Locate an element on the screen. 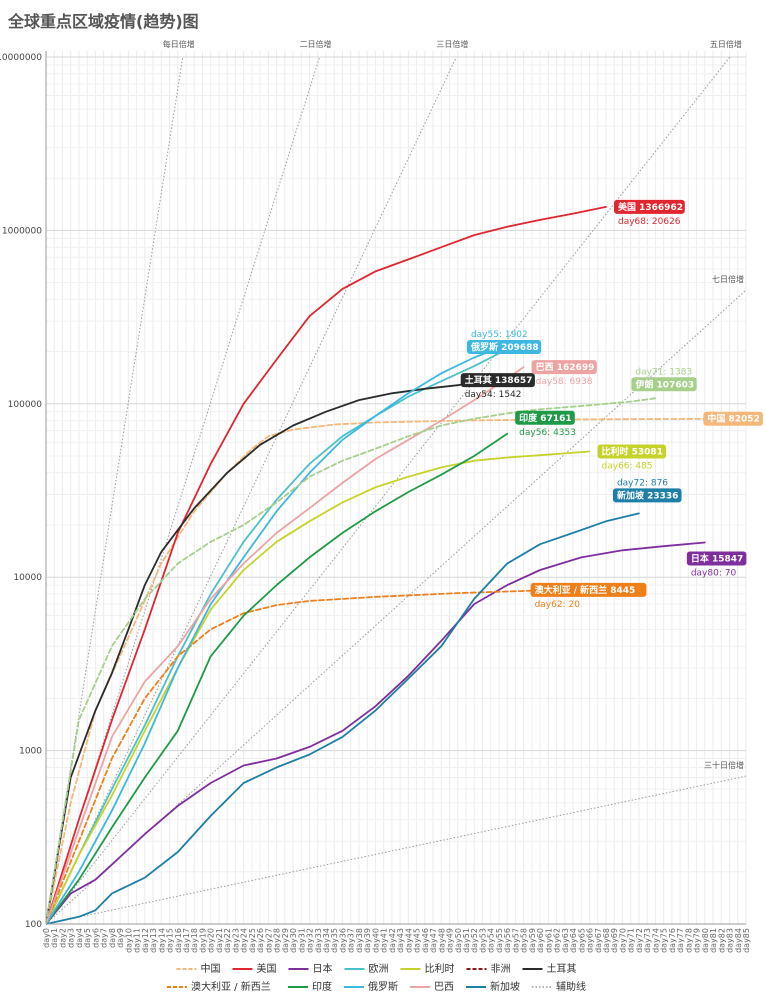 The height and width of the screenshot is (1000, 765). x-tick-label: day63 is located at coordinates (565, 940).